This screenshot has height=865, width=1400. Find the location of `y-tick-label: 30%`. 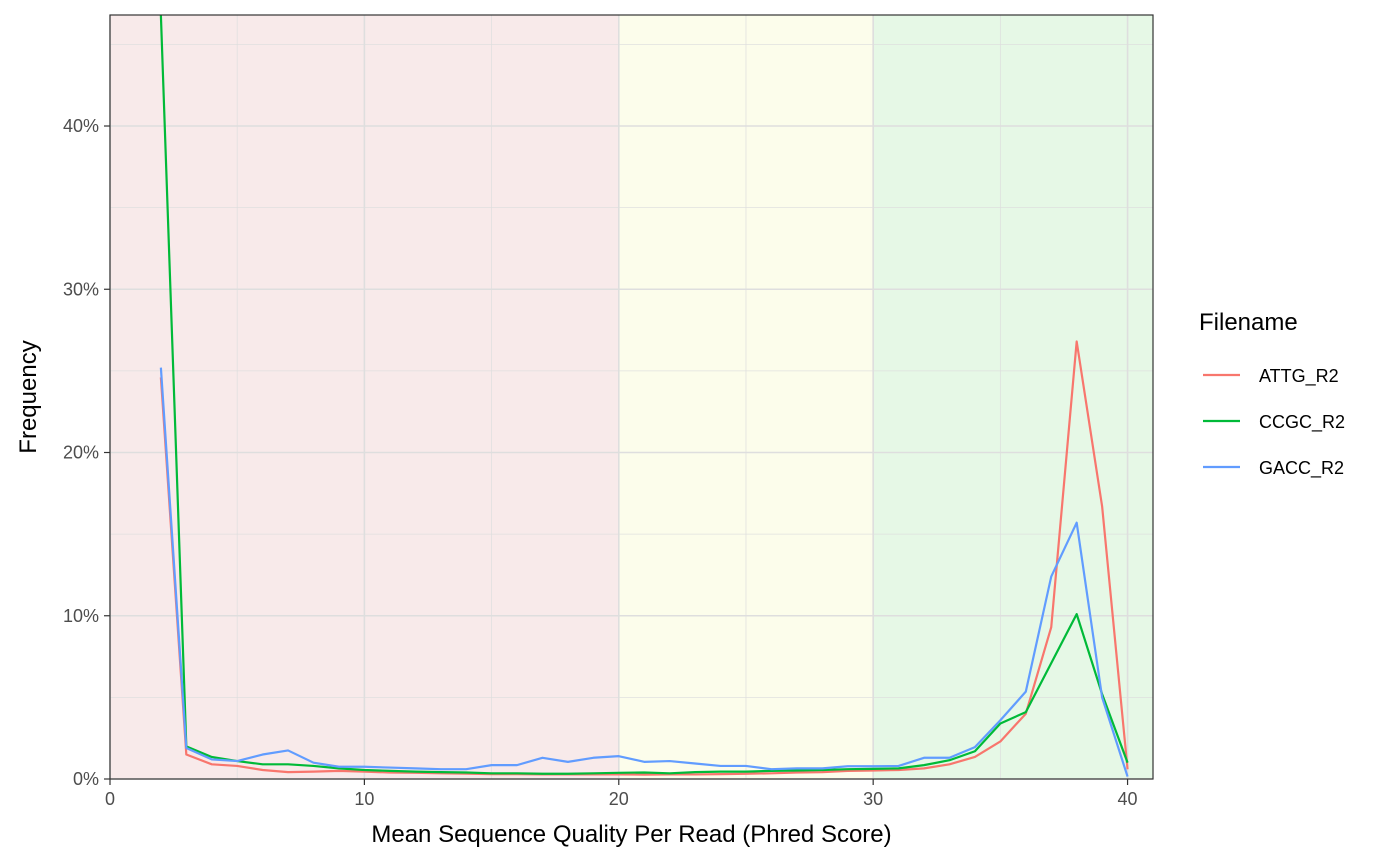

y-tick-label: 30% is located at coordinates (81, 289).